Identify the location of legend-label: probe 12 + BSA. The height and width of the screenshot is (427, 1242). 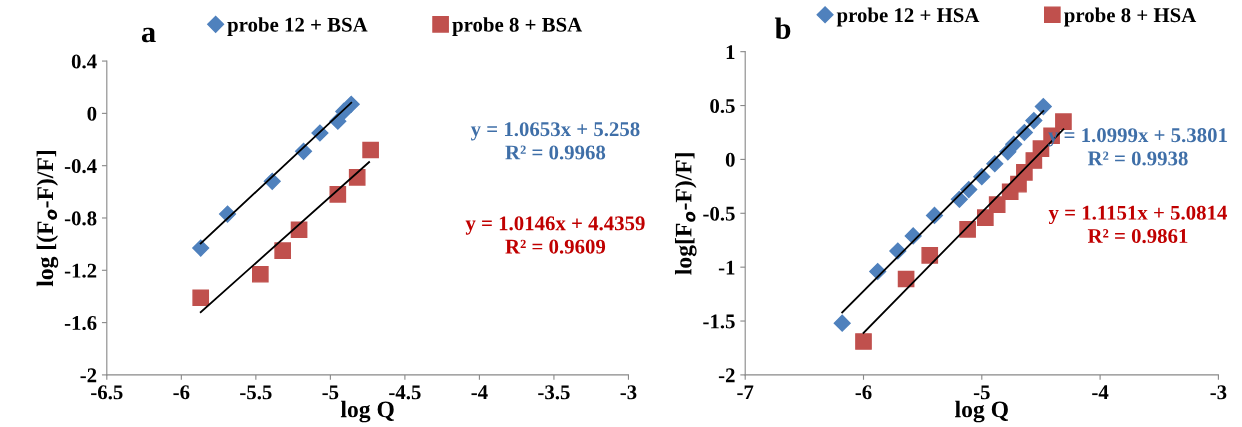
(297, 27).